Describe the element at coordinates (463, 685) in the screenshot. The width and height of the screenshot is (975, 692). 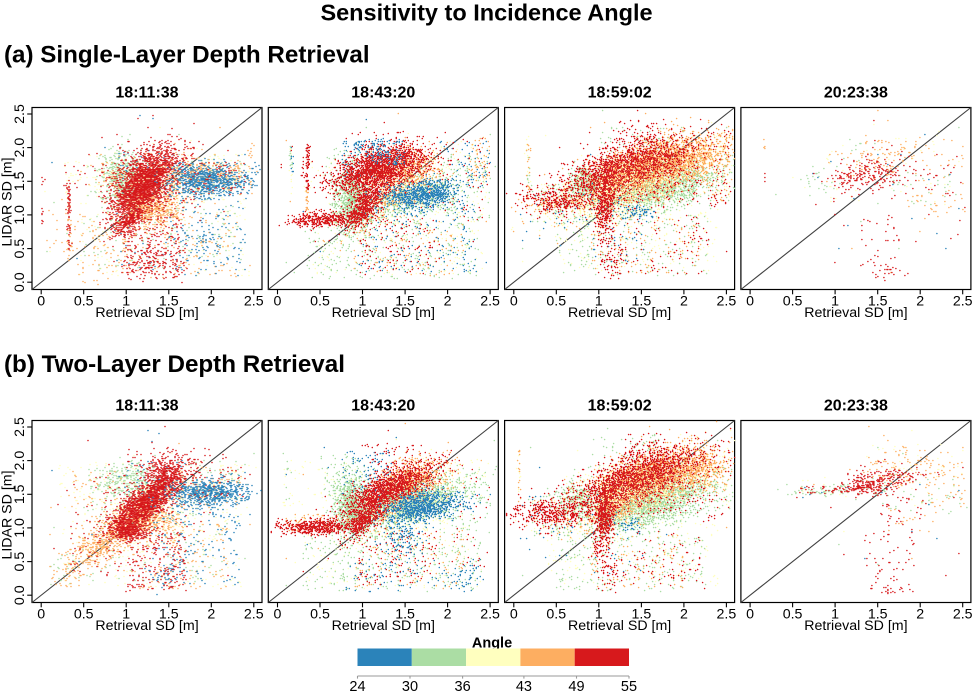
I see `svg-text: 36` at that location.